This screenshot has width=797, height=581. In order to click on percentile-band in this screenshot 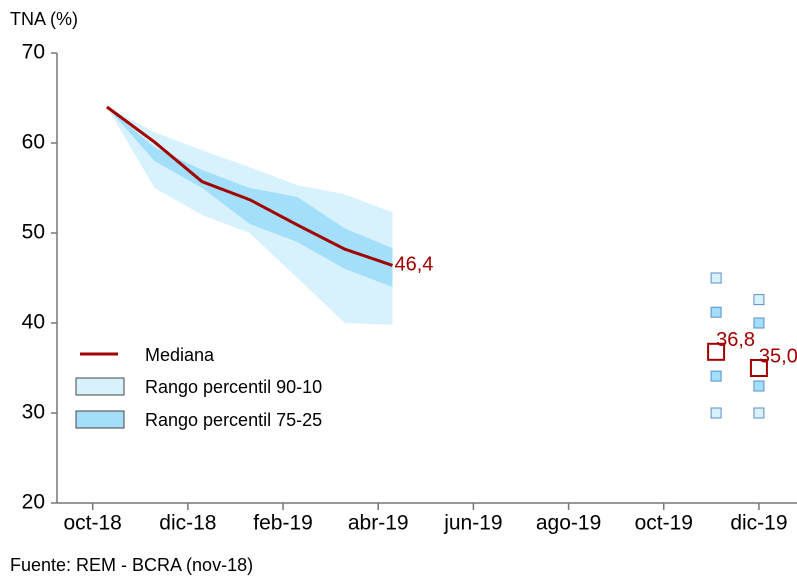, I will do `click(249, 197)`.